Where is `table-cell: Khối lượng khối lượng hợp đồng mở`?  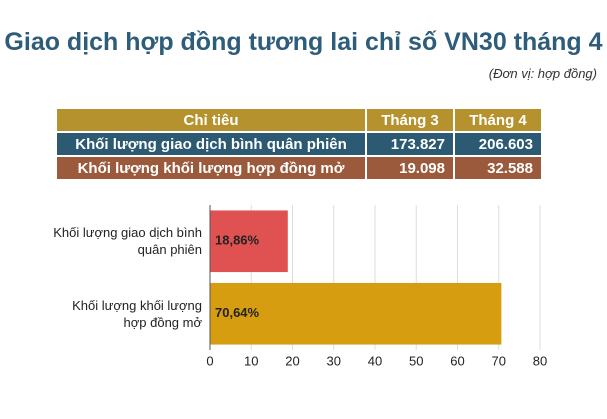
table-cell: Khối lượng khối lượng hợp đồng mở is located at coordinates (211, 168).